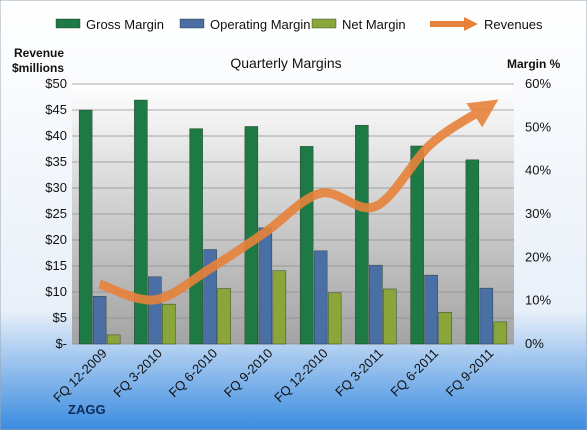 Image resolution: width=587 pixels, height=430 pixels. What do you see at coordinates (61, 343) in the screenshot?
I see `left-tick-label: $-` at bounding box center [61, 343].